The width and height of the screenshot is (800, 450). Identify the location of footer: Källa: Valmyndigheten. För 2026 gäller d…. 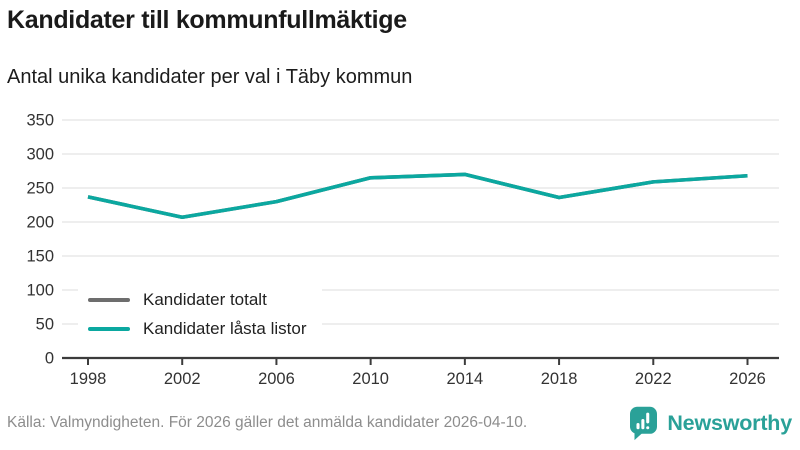
(400, 427).